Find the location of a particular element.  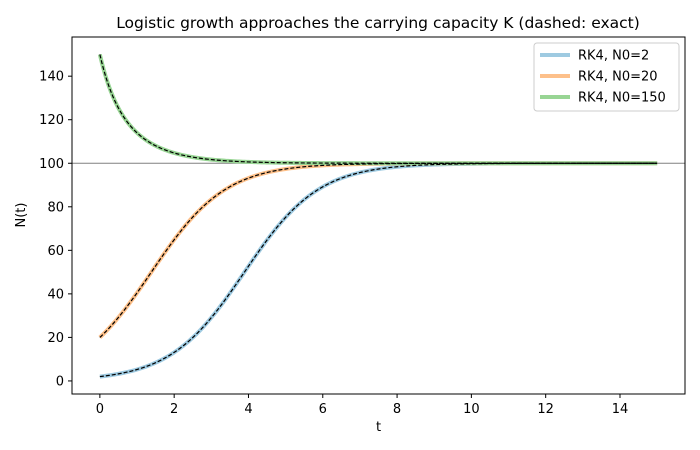

y-tick-label: 60 is located at coordinates (55, 251).